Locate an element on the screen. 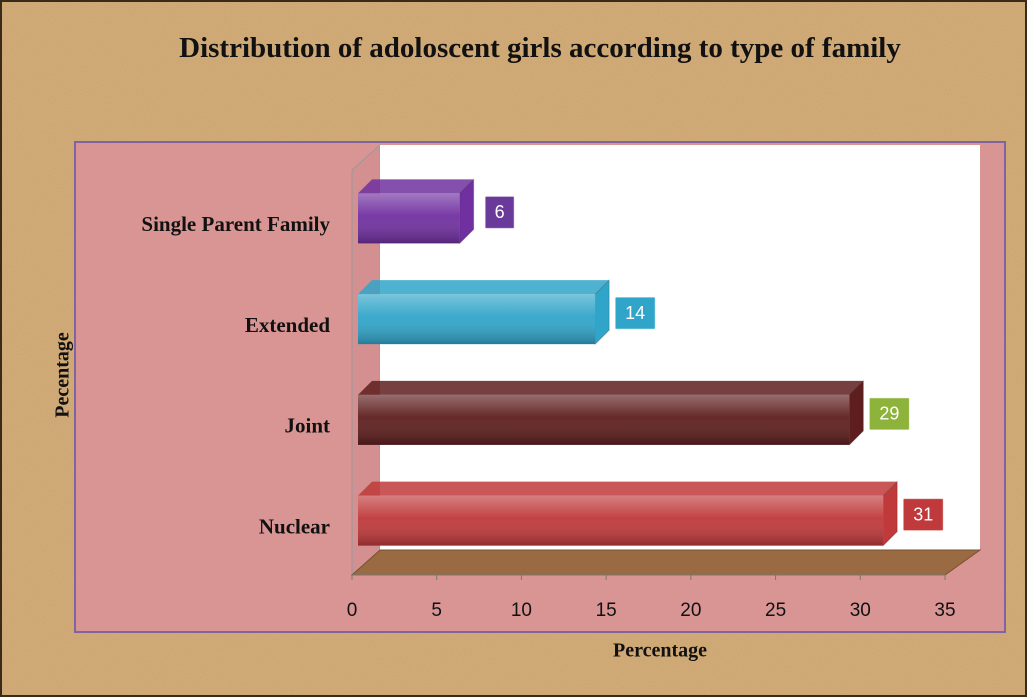 The width and height of the screenshot is (1027, 697). x-tick-label: 5 is located at coordinates (436, 610).